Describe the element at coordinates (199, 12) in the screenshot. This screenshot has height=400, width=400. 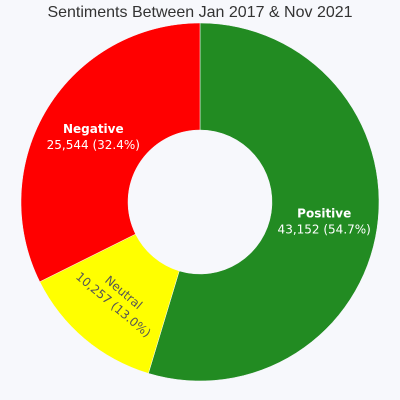
I see `chart-title: Sentiments Between Jan 2017 & Nov 2021` at that location.